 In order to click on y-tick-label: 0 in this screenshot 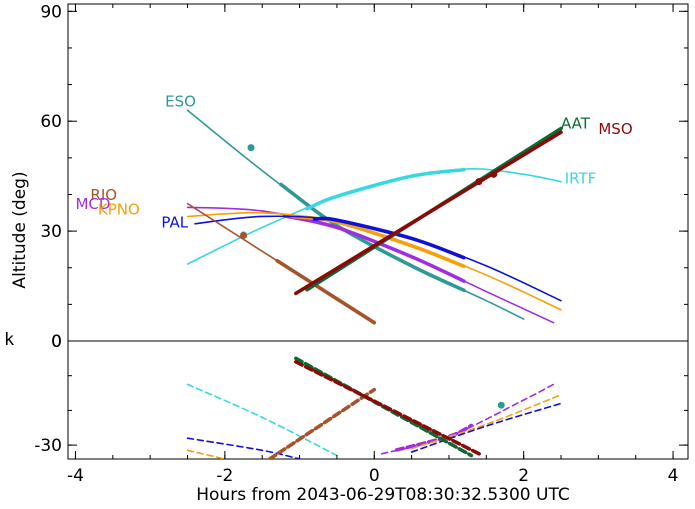, I will do `click(56, 342)`.